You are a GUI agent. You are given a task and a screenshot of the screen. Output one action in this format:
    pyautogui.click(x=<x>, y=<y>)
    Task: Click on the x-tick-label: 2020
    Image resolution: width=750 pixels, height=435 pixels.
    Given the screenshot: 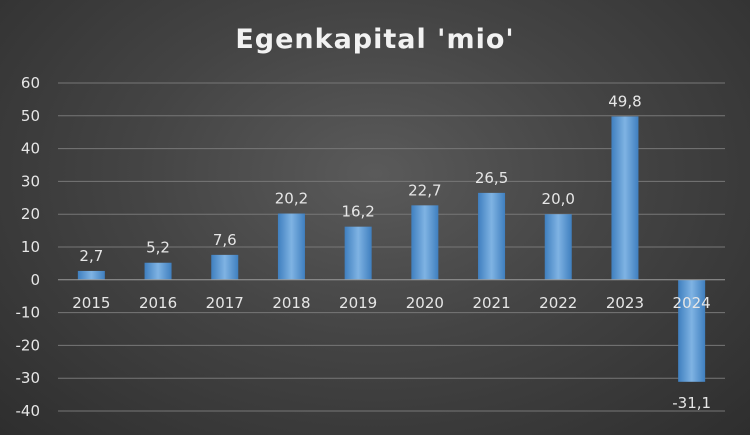 What is the action you would take?
    pyautogui.click(x=425, y=303)
    